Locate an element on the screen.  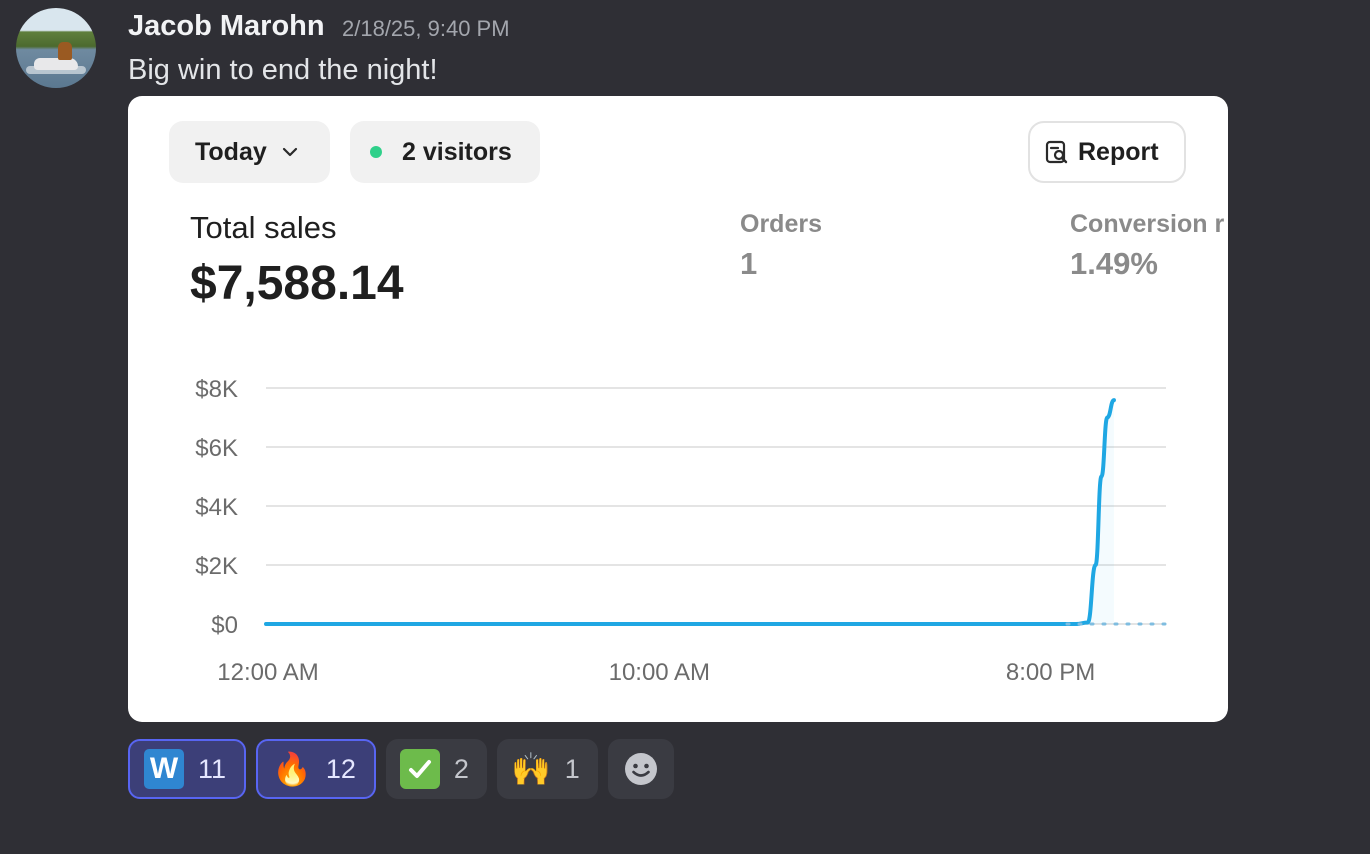
conversion-label: Conversion r is located at coordinates (1147, 224).